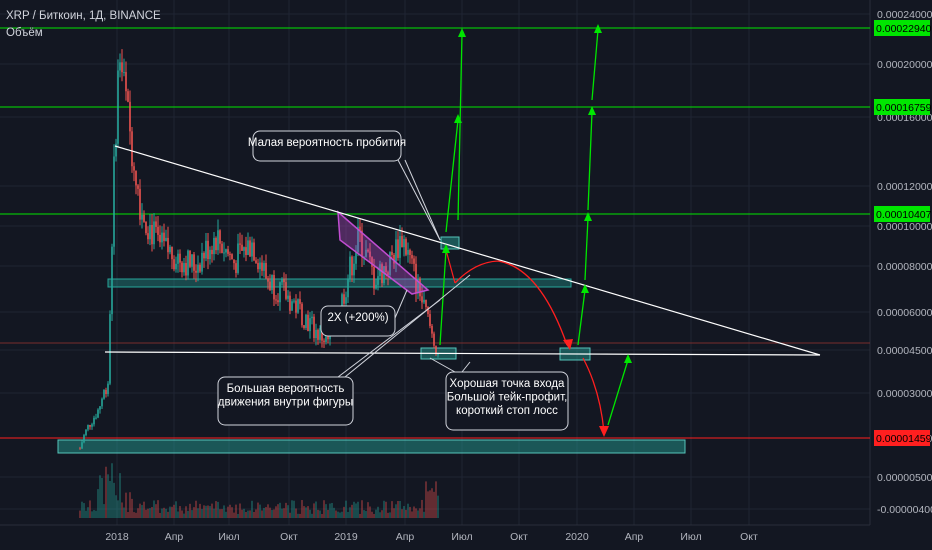  Describe the element at coordinates (462, 353) in the screenshot. I see `ascending-base-line` at that location.